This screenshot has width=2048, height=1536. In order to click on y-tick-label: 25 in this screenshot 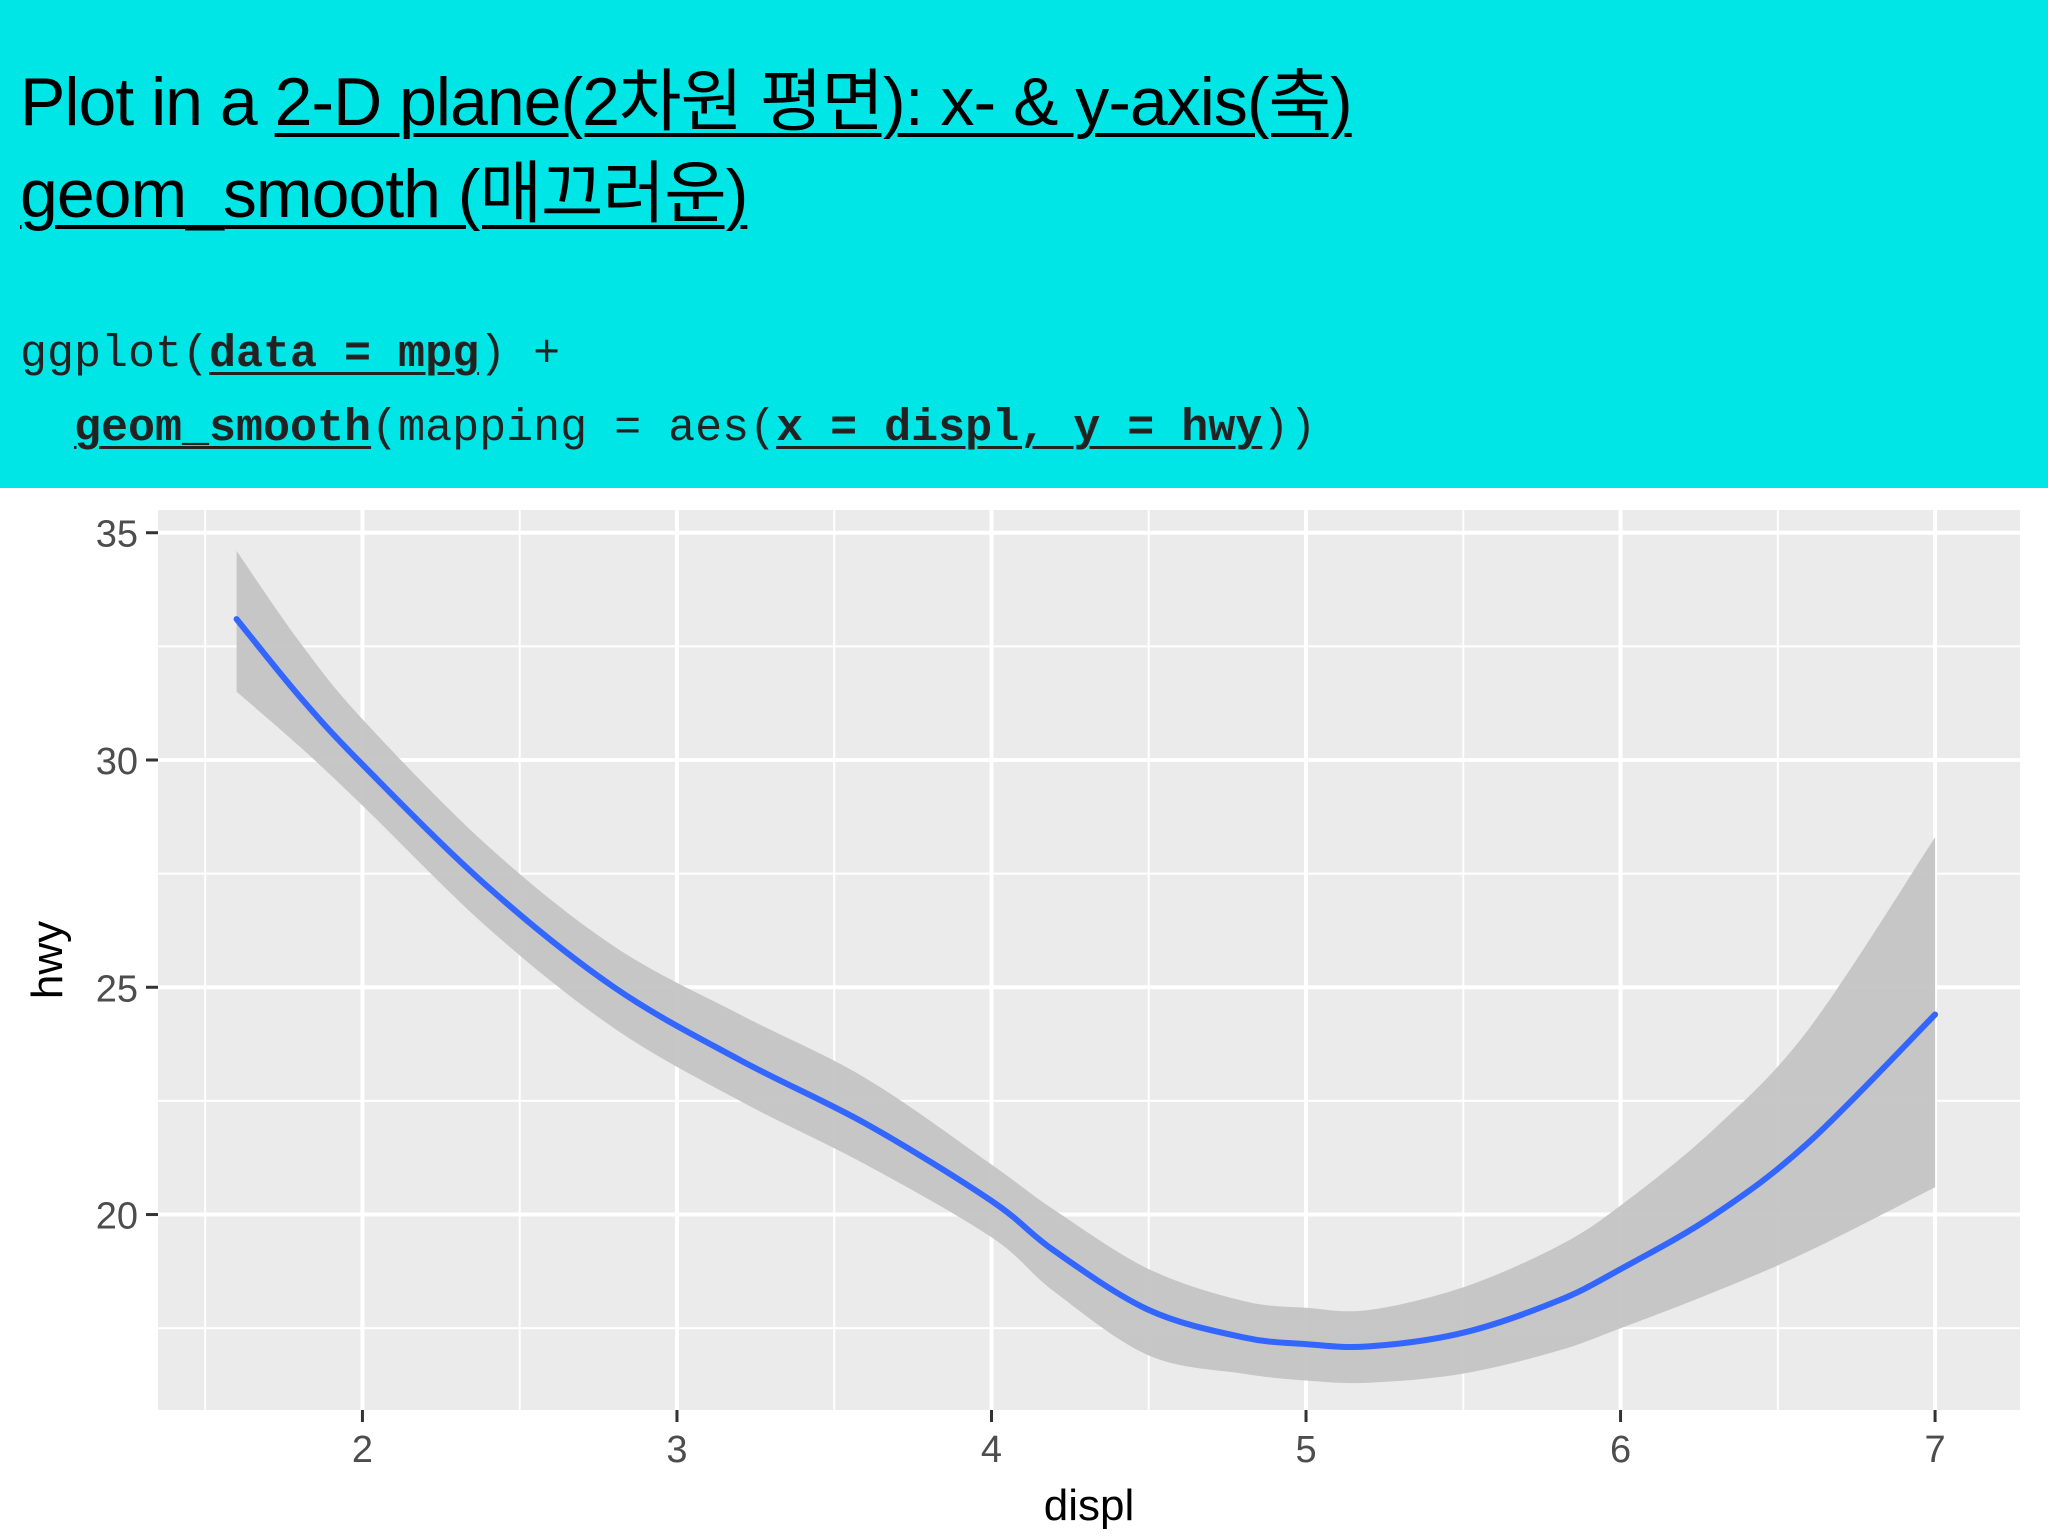, I will do `click(117, 989)`.